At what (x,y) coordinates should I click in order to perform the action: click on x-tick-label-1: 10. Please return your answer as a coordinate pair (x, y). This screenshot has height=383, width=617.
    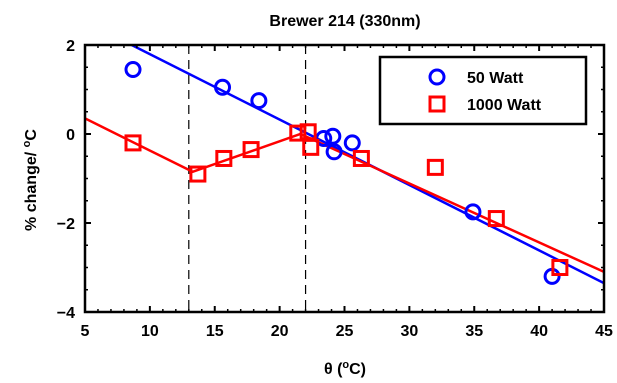
    Looking at the image, I should click on (150, 331).